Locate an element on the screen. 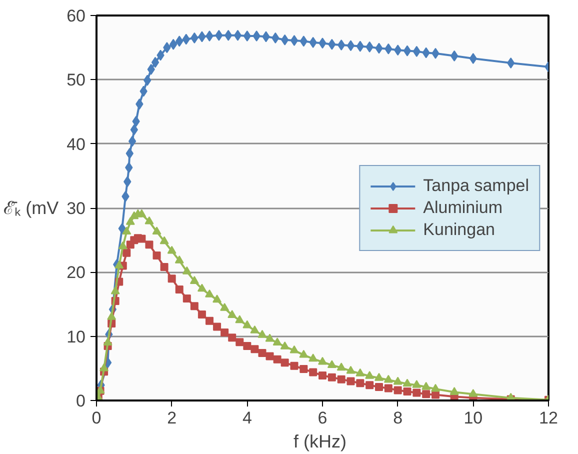  legend-label: Aluminium is located at coordinates (463, 208).